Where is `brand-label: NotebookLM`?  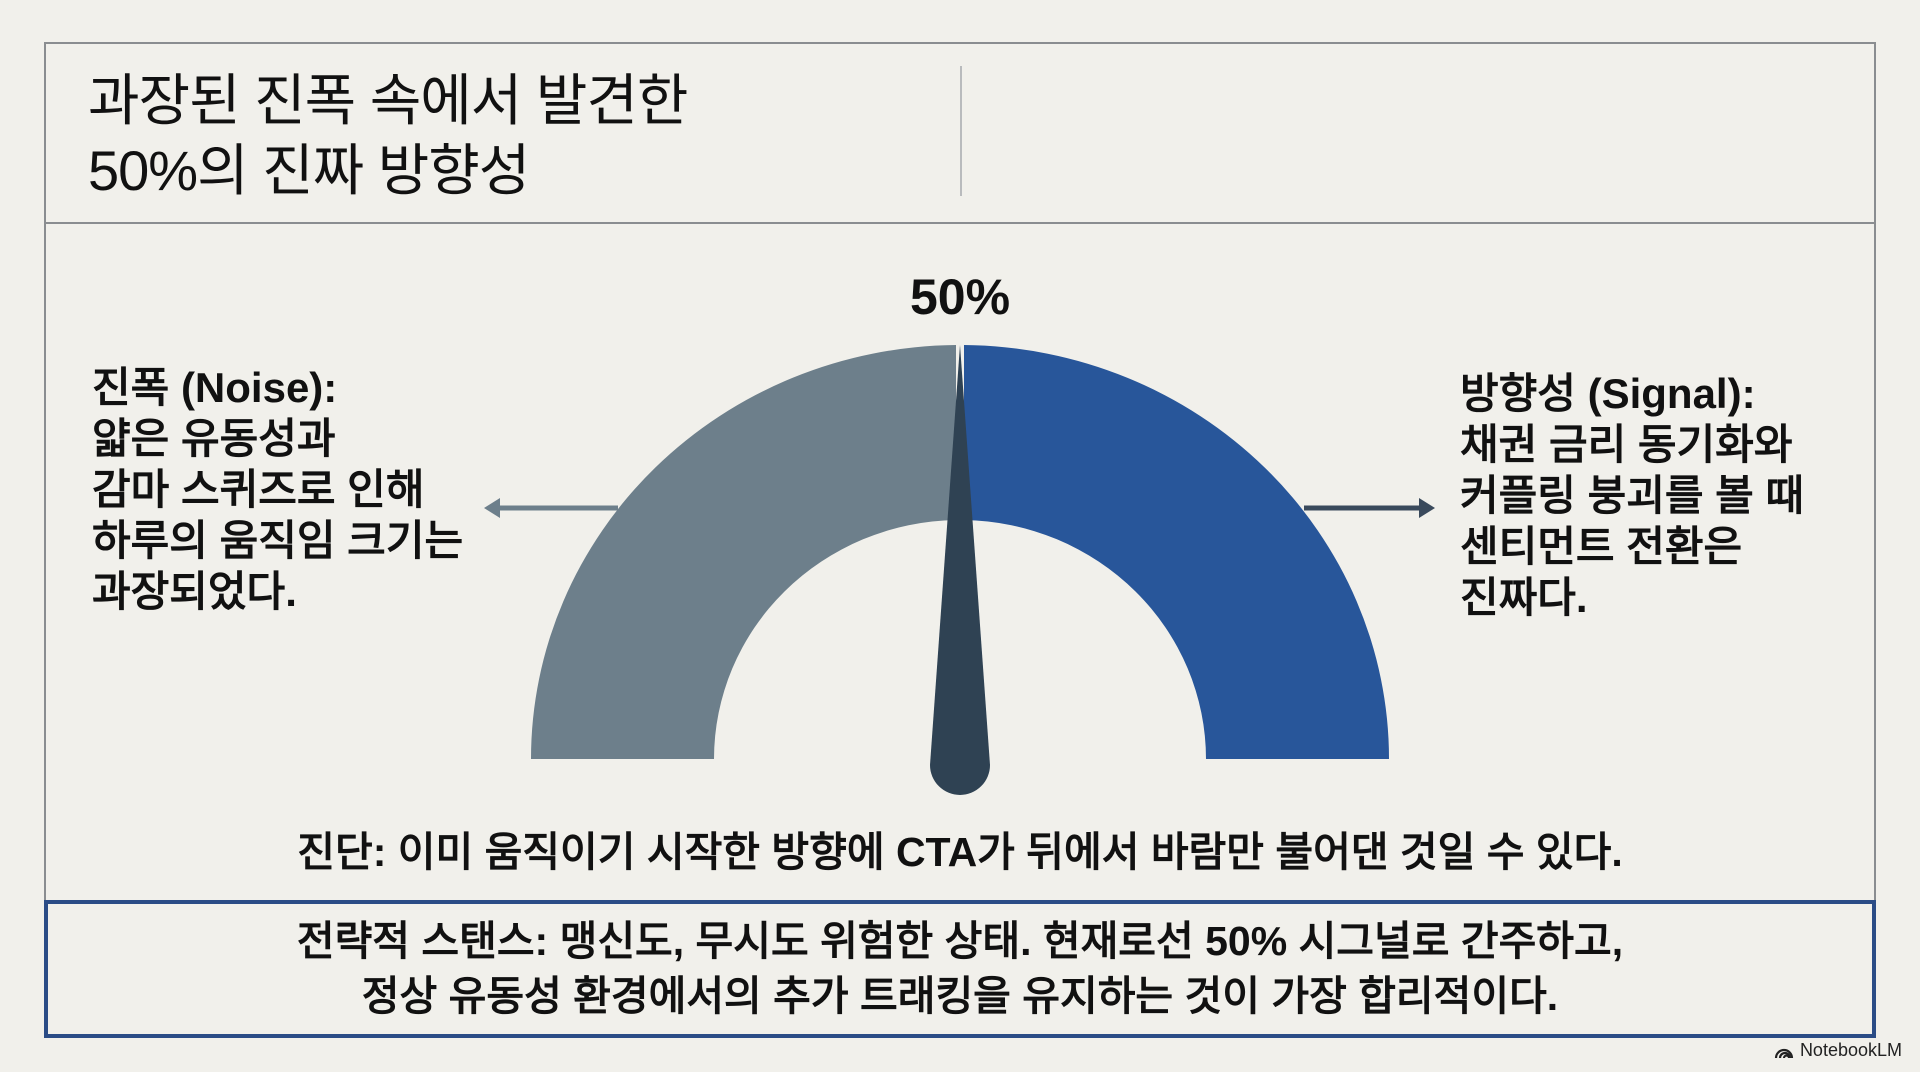
brand-label: NotebookLM is located at coordinates (1850, 1050).